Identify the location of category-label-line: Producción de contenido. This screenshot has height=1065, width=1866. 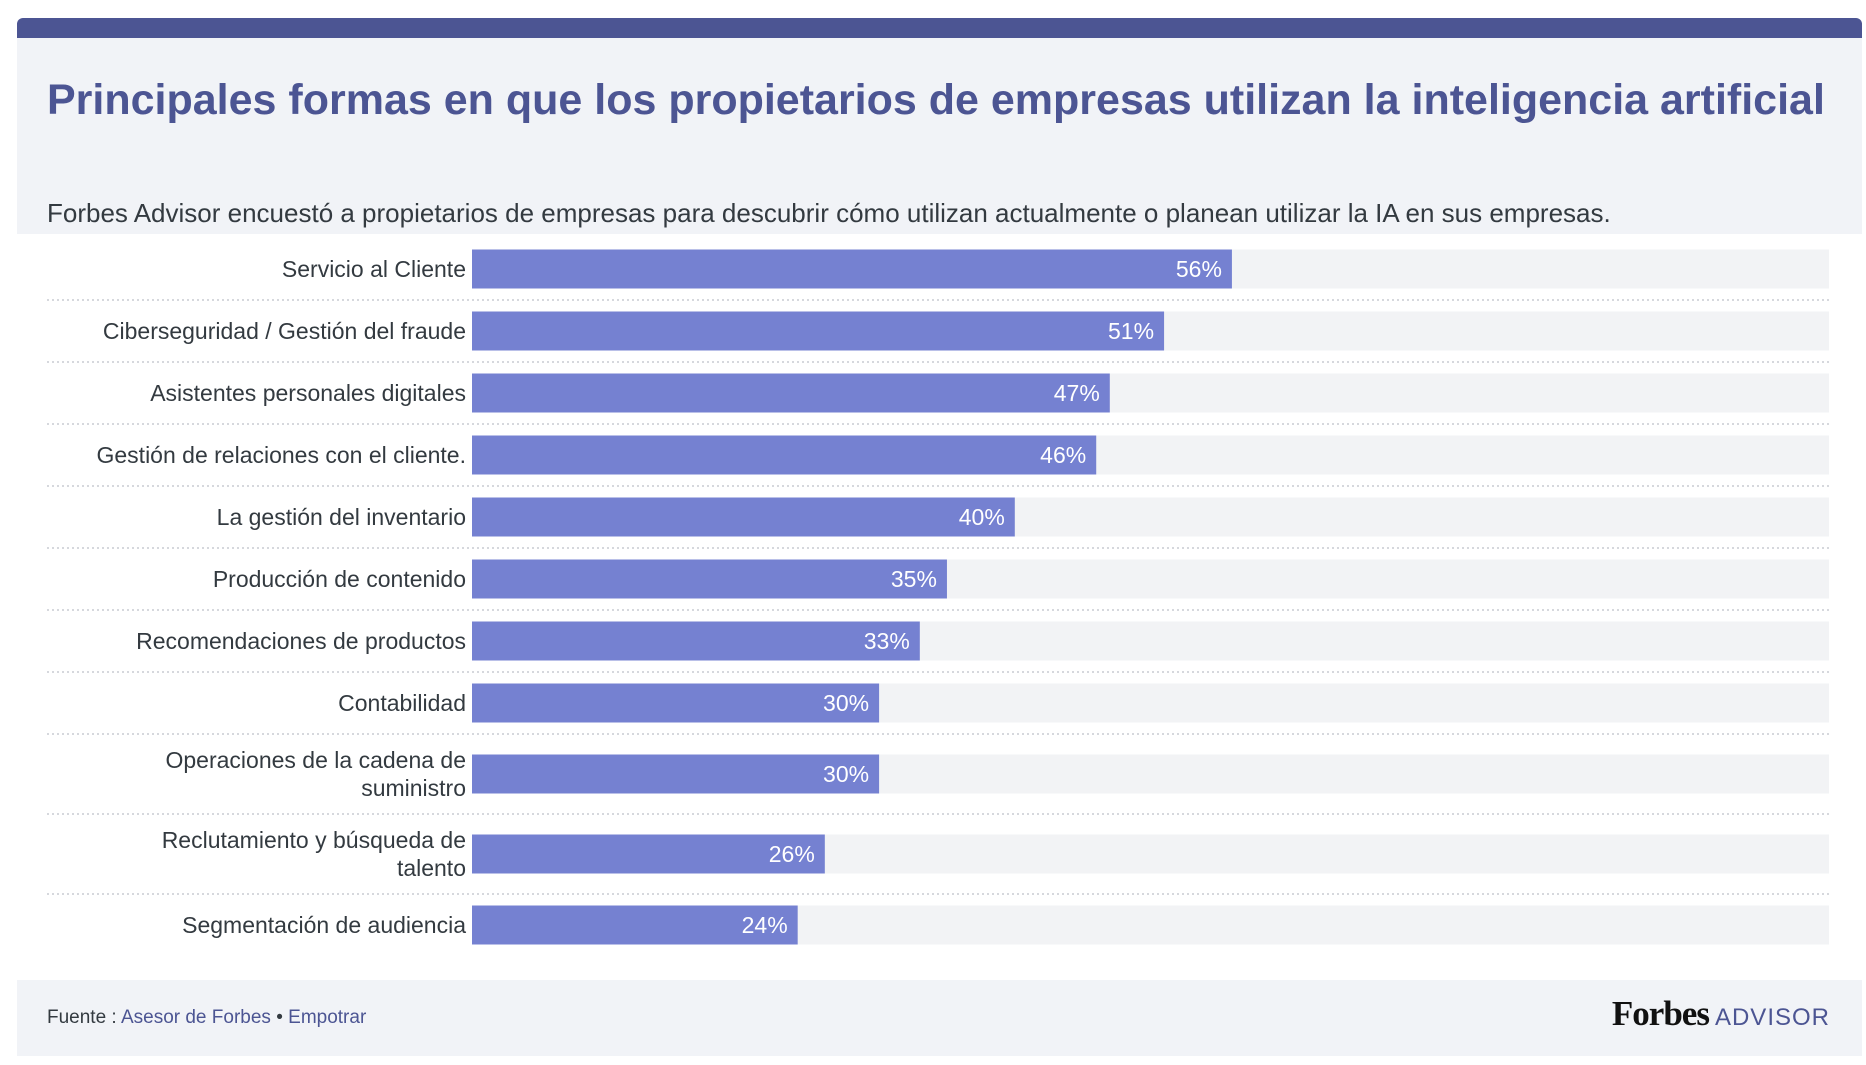
(339, 579).